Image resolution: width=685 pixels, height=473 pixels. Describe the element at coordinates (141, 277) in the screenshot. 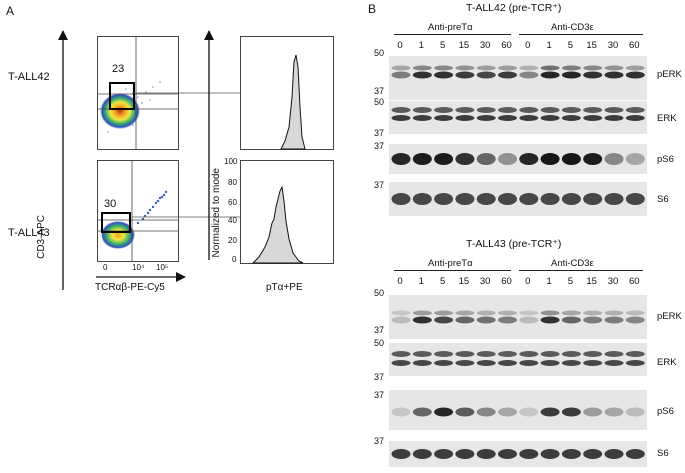

I see `x-axis-arrow-tcr` at that location.